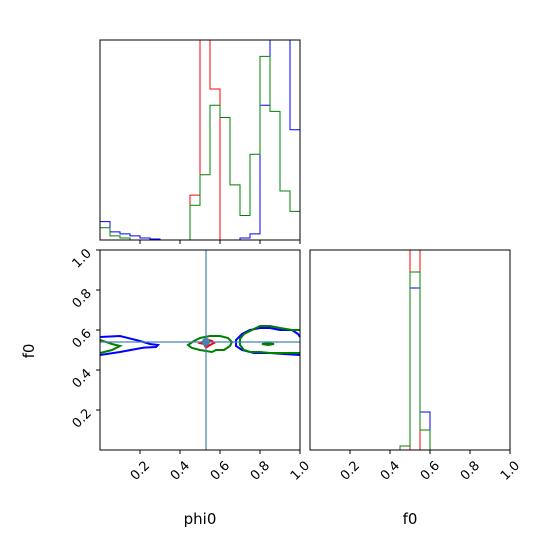  What do you see at coordinates (260, 470) in the screenshot?
I see `contour-x-tick-label: 0.8` at bounding box center [260, 470].